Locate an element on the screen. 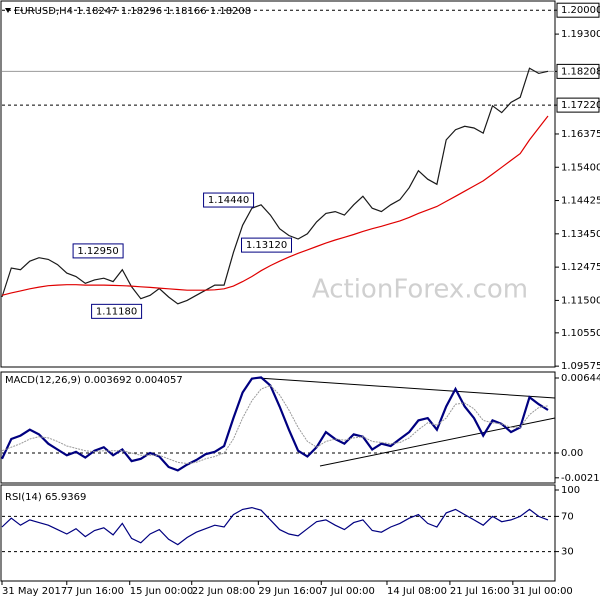 The image size is (600, 600). x-tick-label: 14 Jul 08:00 is located at coordinates (417, 591).